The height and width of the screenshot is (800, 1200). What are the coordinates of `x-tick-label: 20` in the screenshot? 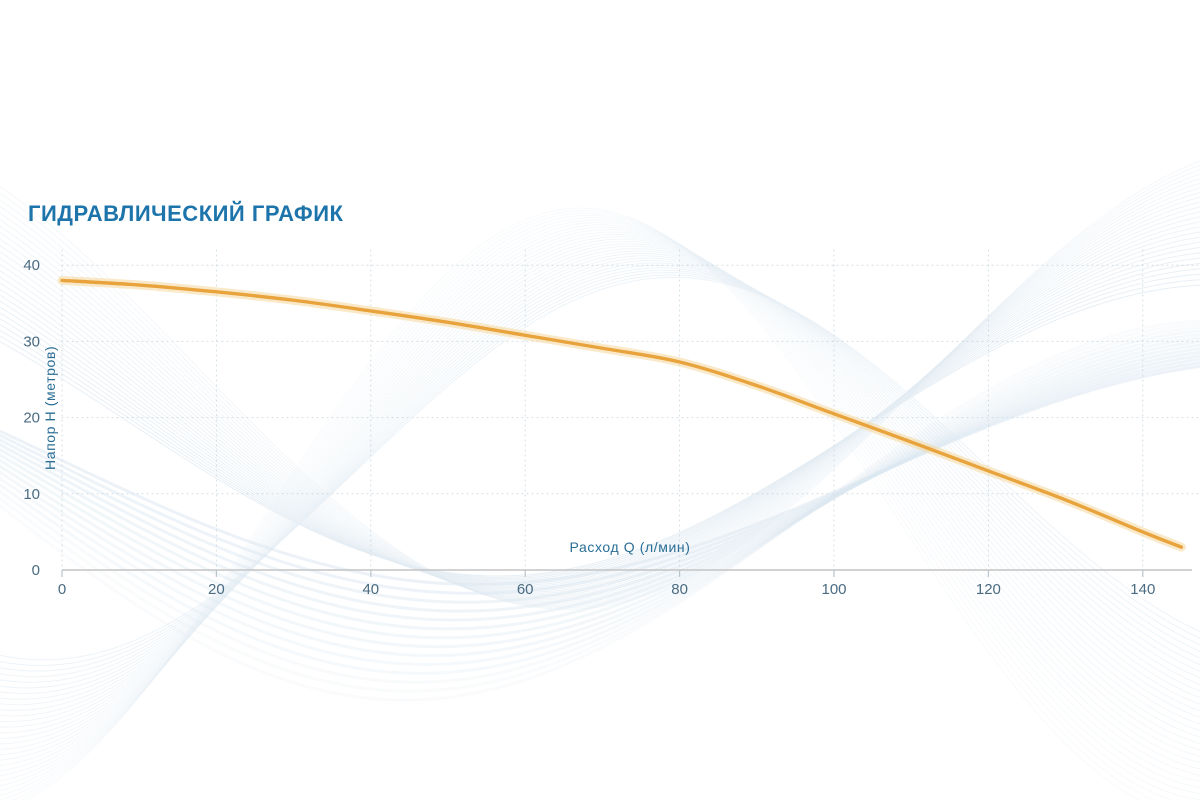 It's located at (216, 589).